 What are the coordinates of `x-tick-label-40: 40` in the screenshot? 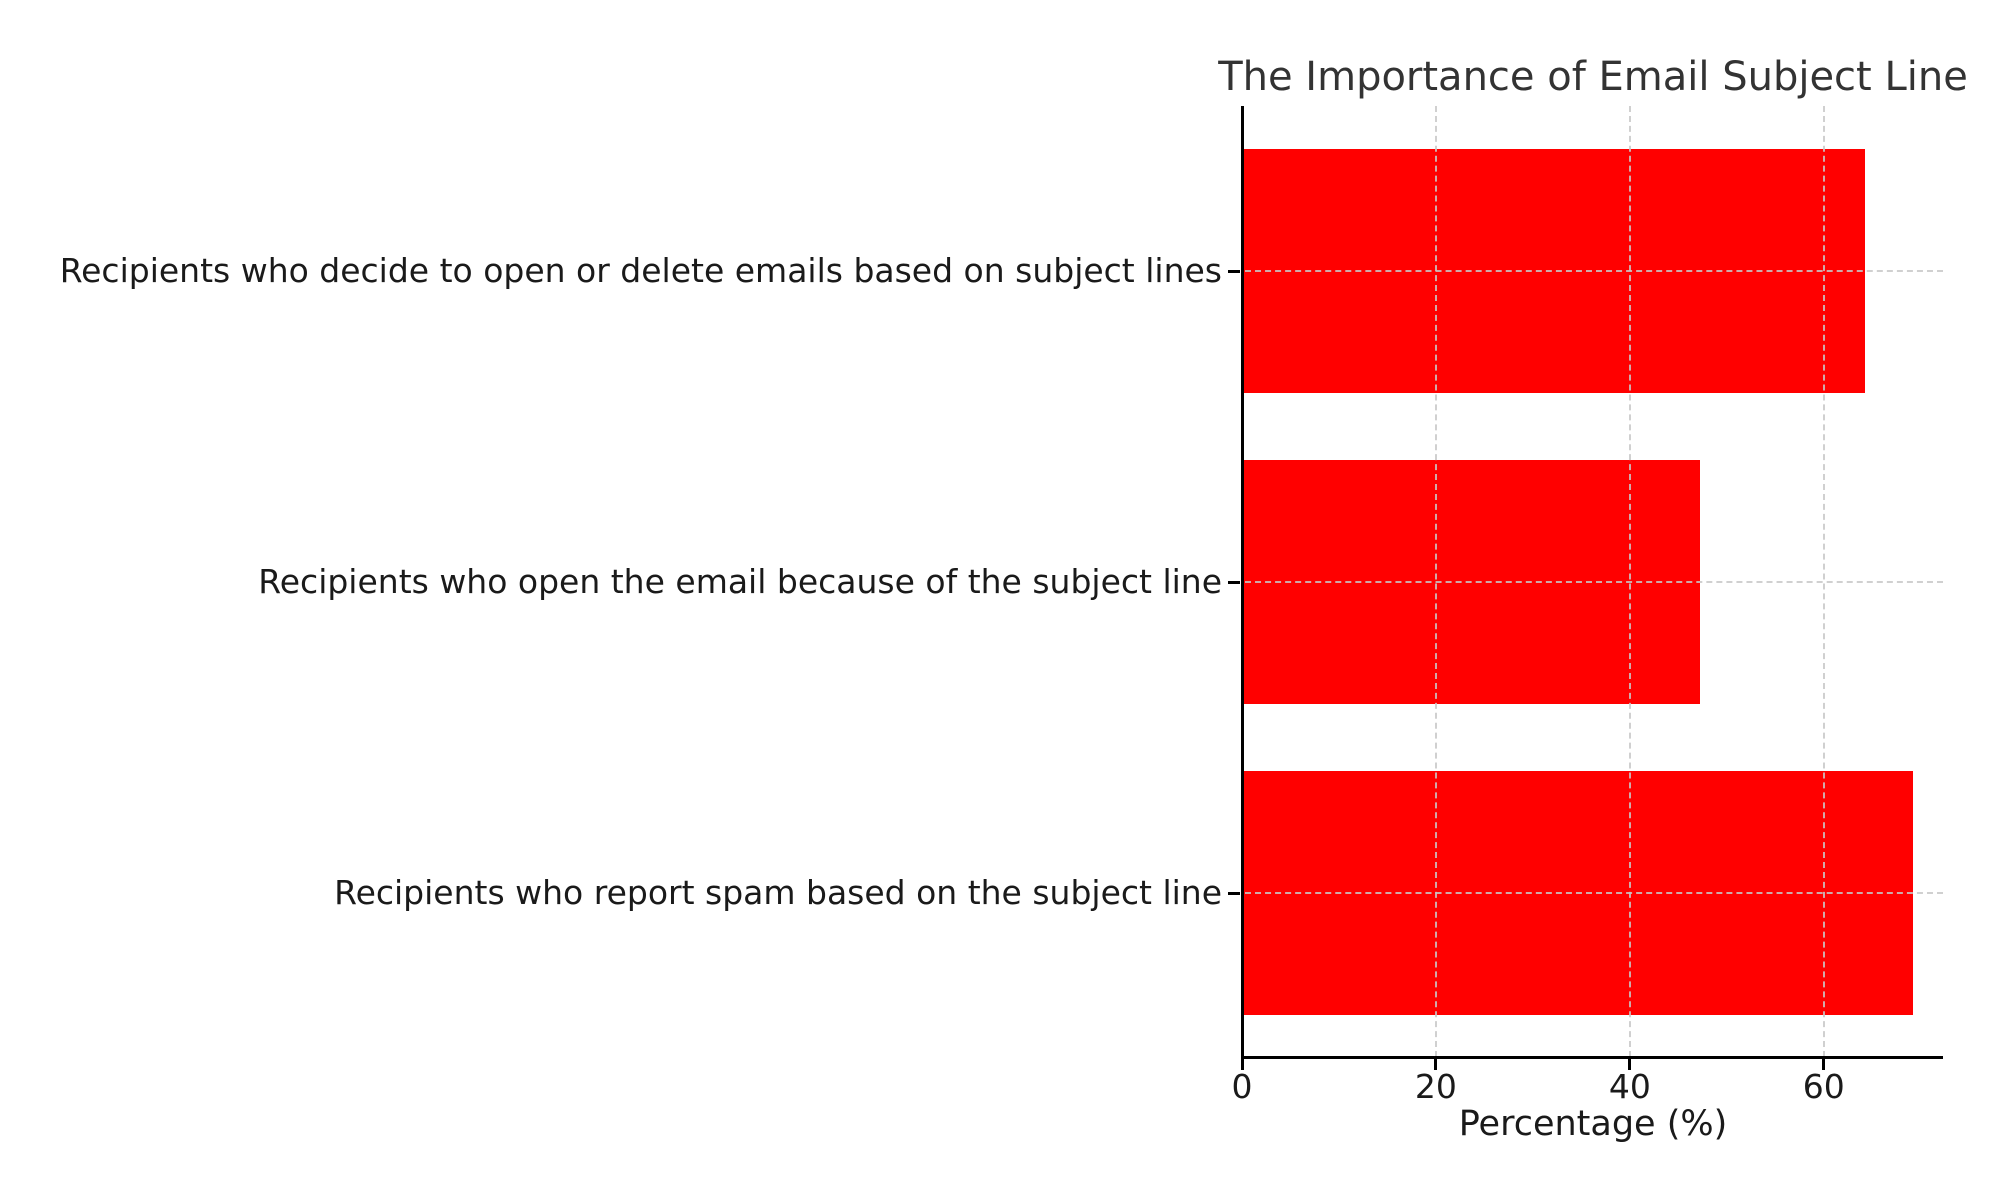 It's located at (1629, 1086).